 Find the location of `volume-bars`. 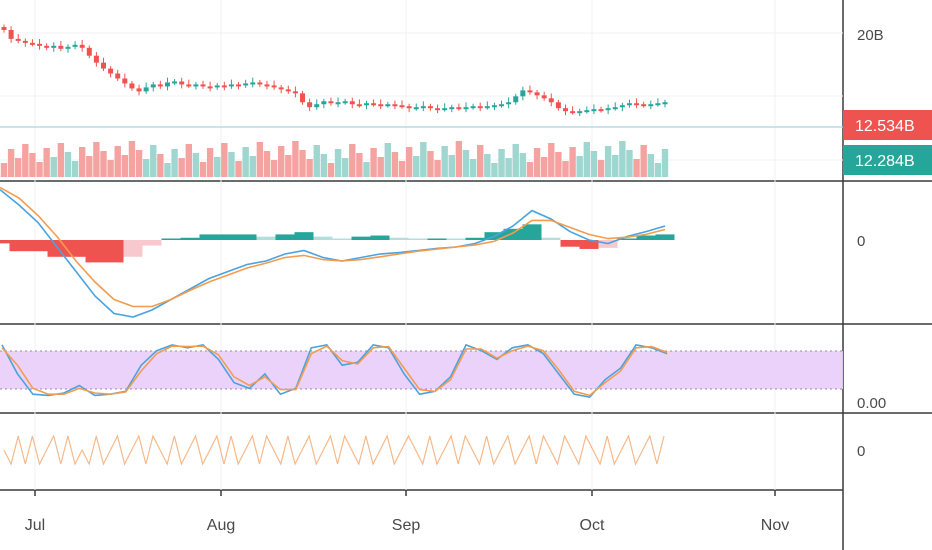

volume-bars is located at coordinates (334, 159).